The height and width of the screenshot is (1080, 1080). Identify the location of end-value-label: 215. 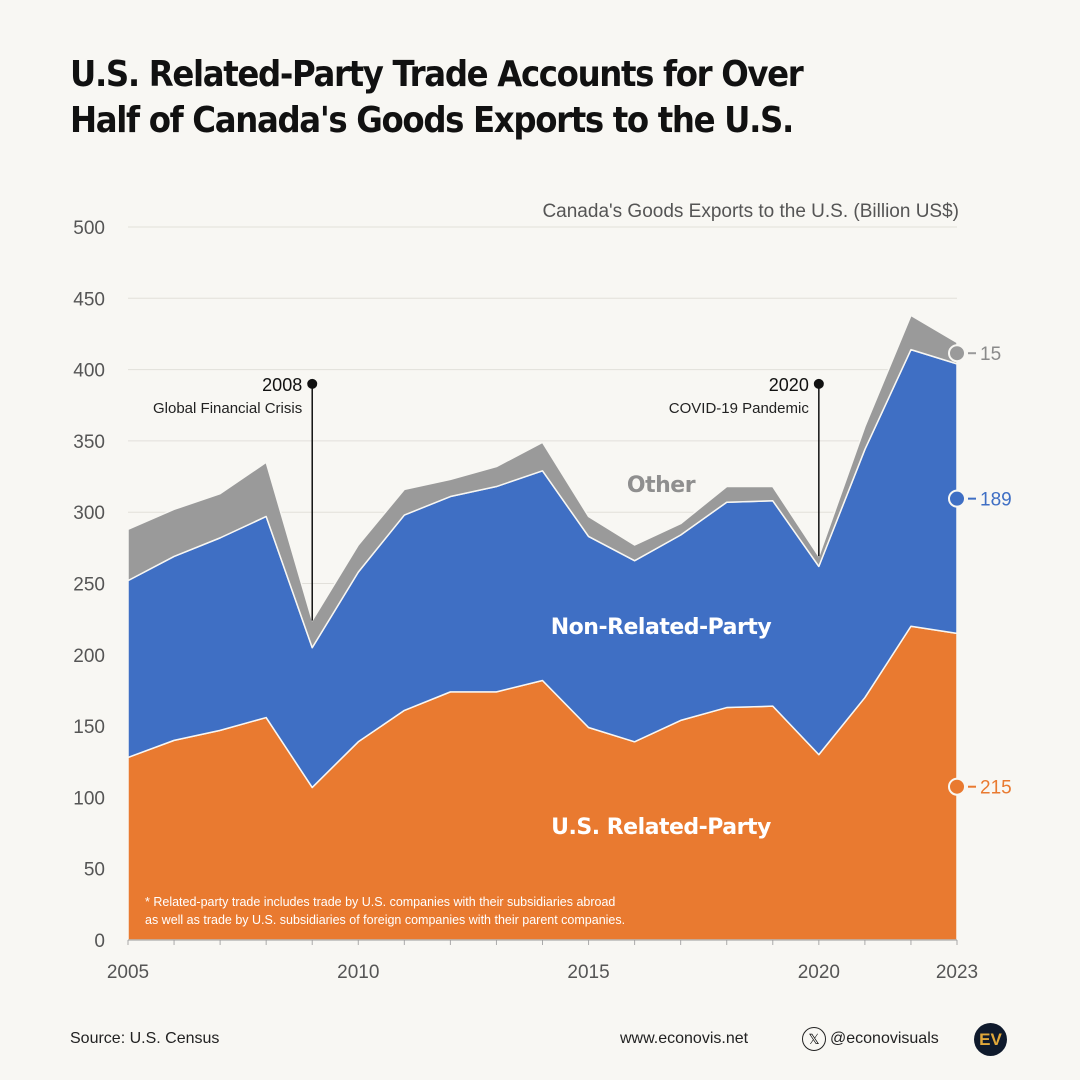
(996, 788).